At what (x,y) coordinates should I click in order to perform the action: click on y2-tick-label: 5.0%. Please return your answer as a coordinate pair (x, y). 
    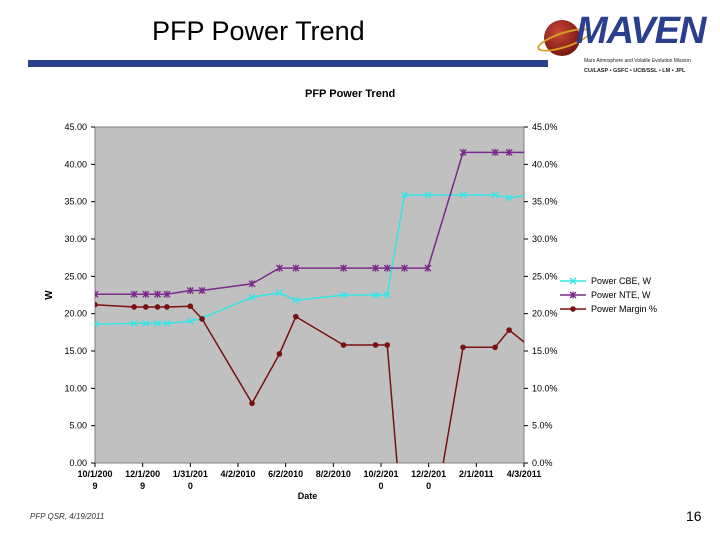
    Looking at the image, I should click on (542, 426).